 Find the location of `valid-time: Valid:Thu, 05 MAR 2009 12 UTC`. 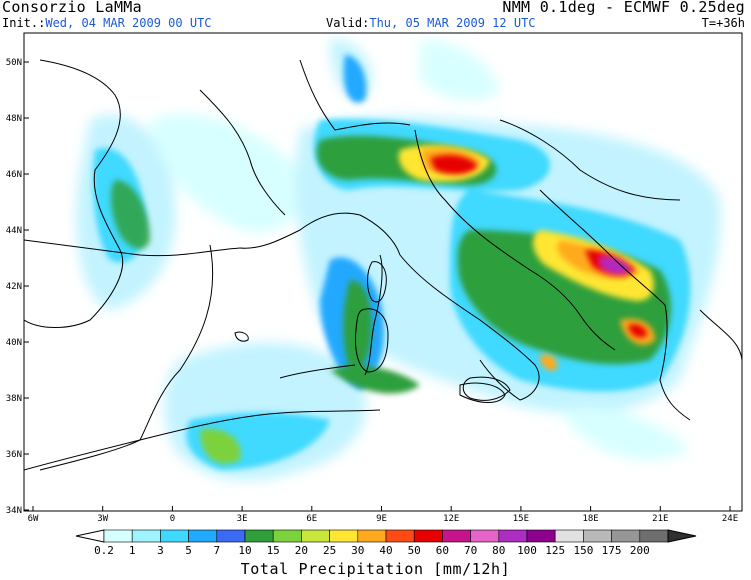

valid-time: Valid:Thu, 05 MAR 2009 12 UTC is located at coordinates (431, 23).